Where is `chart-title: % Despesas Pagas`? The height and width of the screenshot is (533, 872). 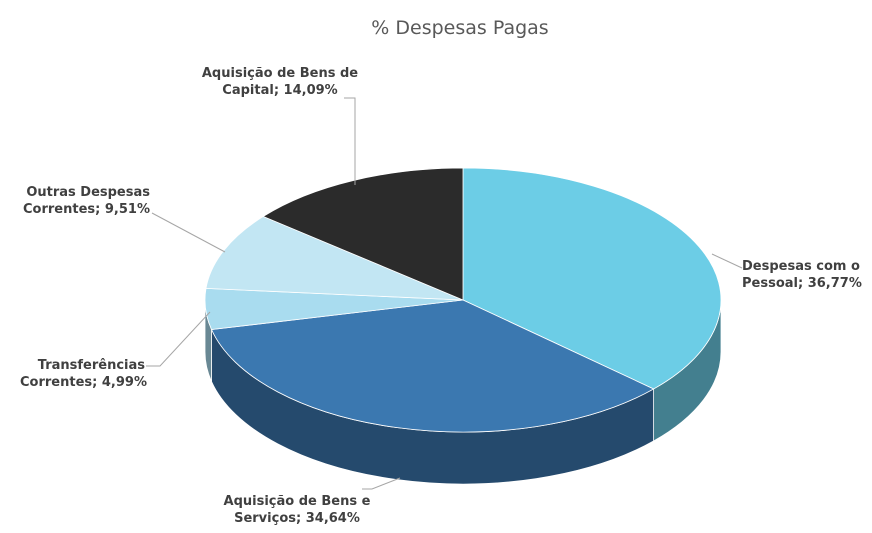
chart-title: % Despesas Pagas is located at coordinates (459, 28).